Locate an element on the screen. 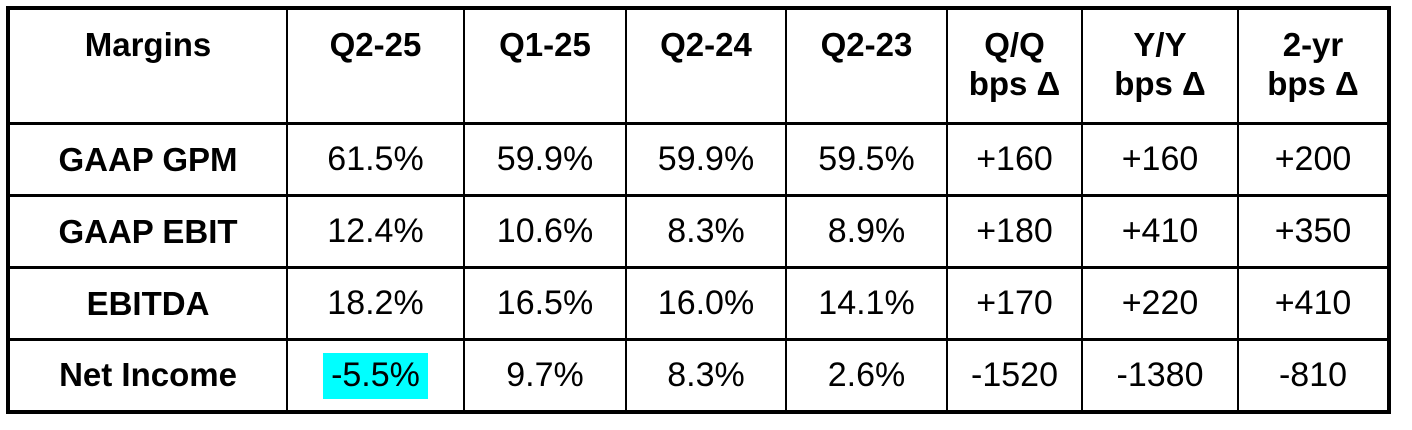 This screenshot has width=1412, height=430. col-header-qq-bps-delta: Q/Q bps Δ is located at coordinates (1014, 65).